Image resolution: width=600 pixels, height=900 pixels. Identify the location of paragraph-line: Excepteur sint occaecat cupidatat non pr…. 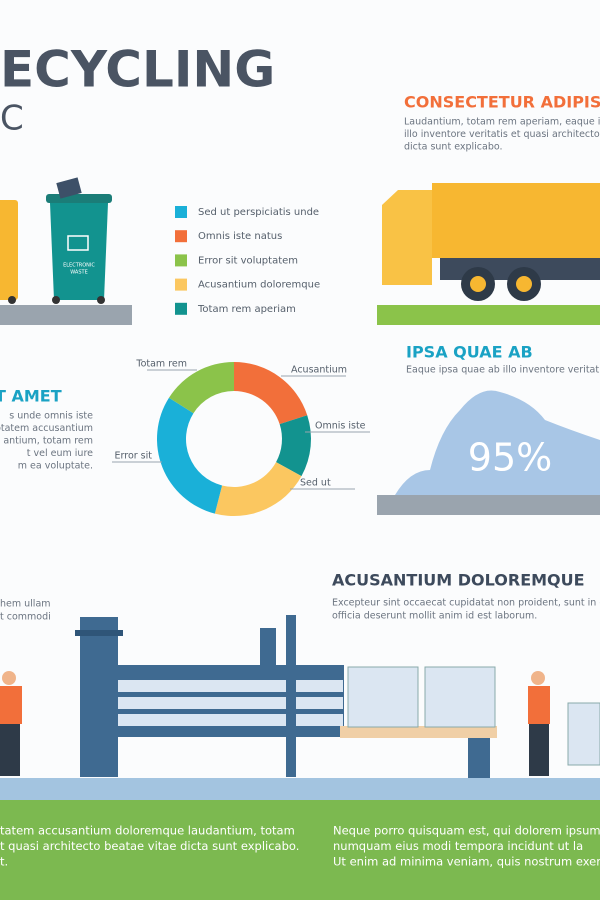
(466, 603).